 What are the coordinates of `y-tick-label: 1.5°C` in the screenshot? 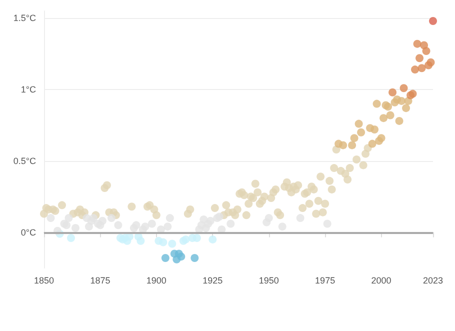 It's located at (24, 18).